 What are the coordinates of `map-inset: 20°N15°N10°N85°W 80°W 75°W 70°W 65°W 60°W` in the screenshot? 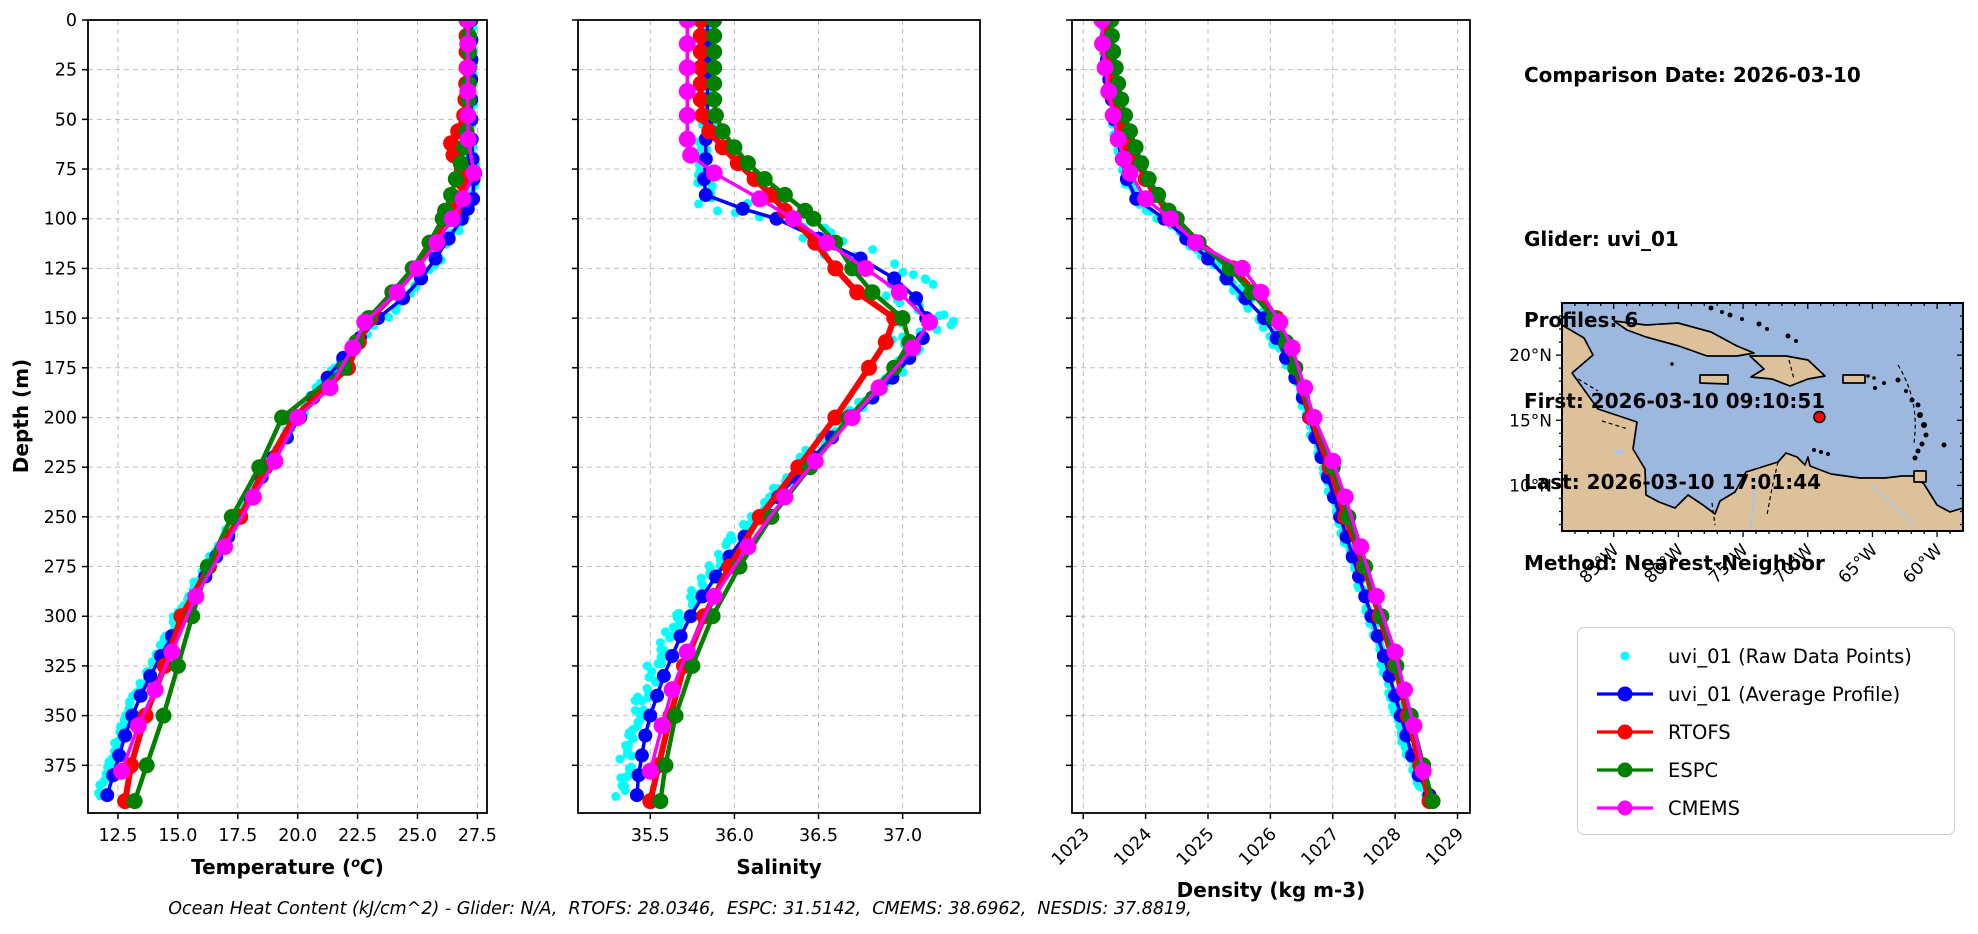 It's located at (1736, 445).